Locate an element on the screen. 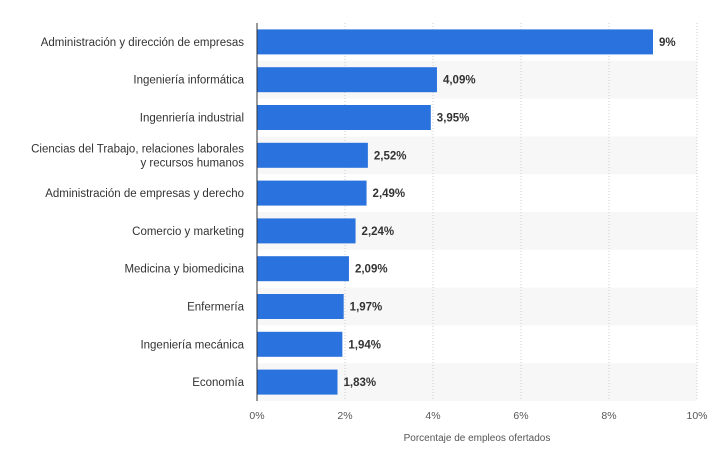 The width and height of the screenshot is (721, 472). x-tick-label: 8% is located at coordinates (608, 416).